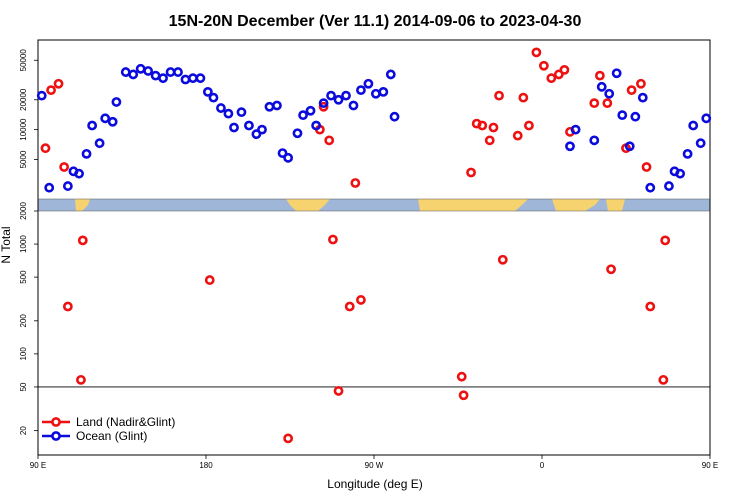 The width and height of the screenshot is (750, 500). I want to click on upper-y-tick-label-50000: 50000, so click(23, 60).